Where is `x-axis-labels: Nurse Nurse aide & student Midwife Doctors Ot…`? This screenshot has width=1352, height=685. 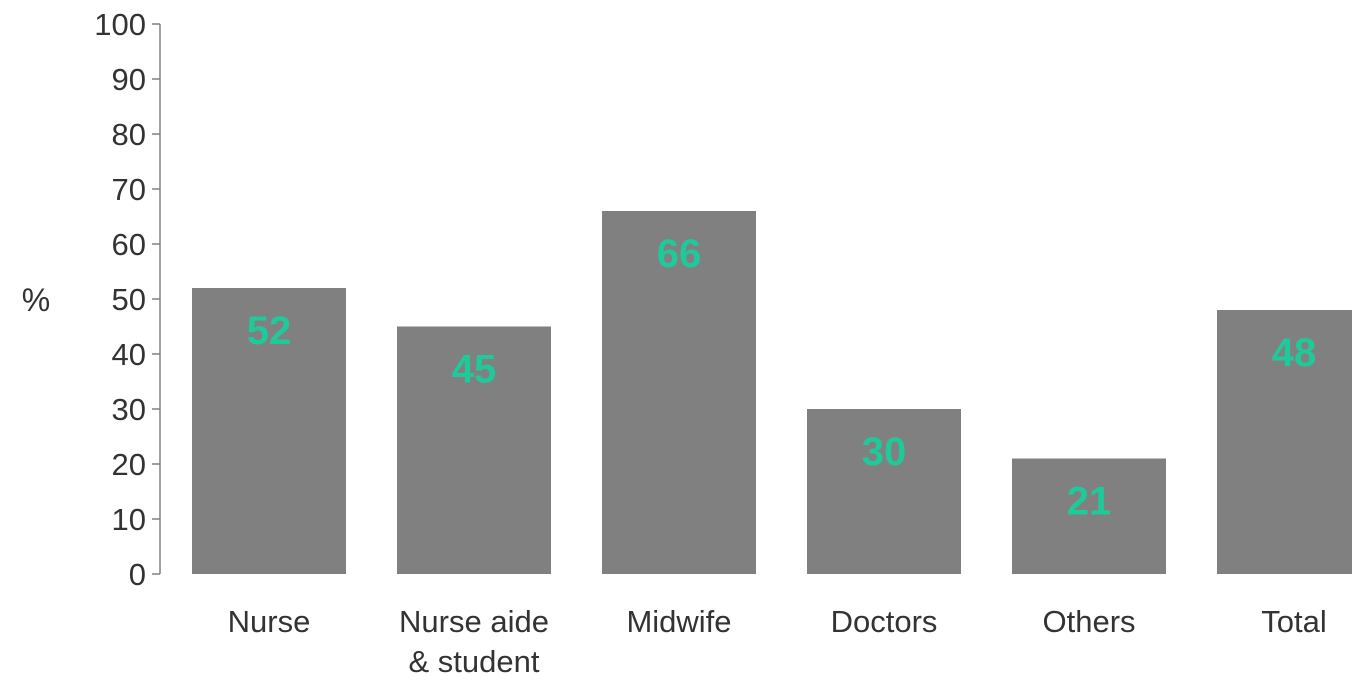
x-axis-labels: Nurse Nurse aide & student Midwife Doctors Ot… is located at coordinates (777, 641).